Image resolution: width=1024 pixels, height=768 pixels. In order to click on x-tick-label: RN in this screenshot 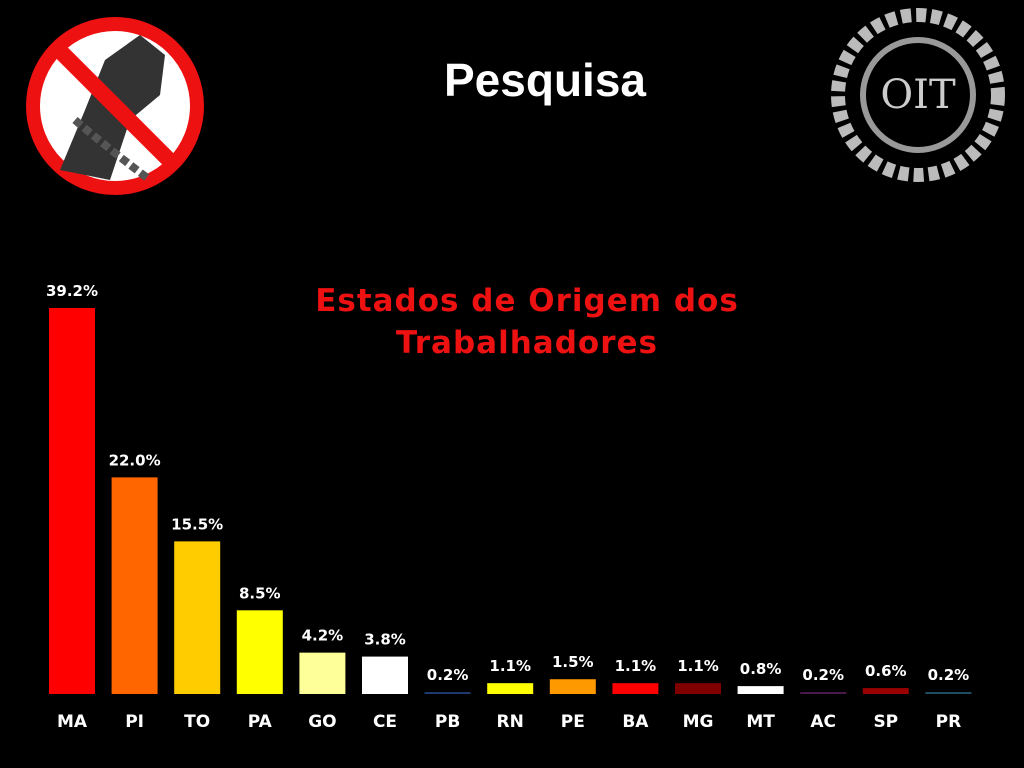, I will do `click(510, 722)`.